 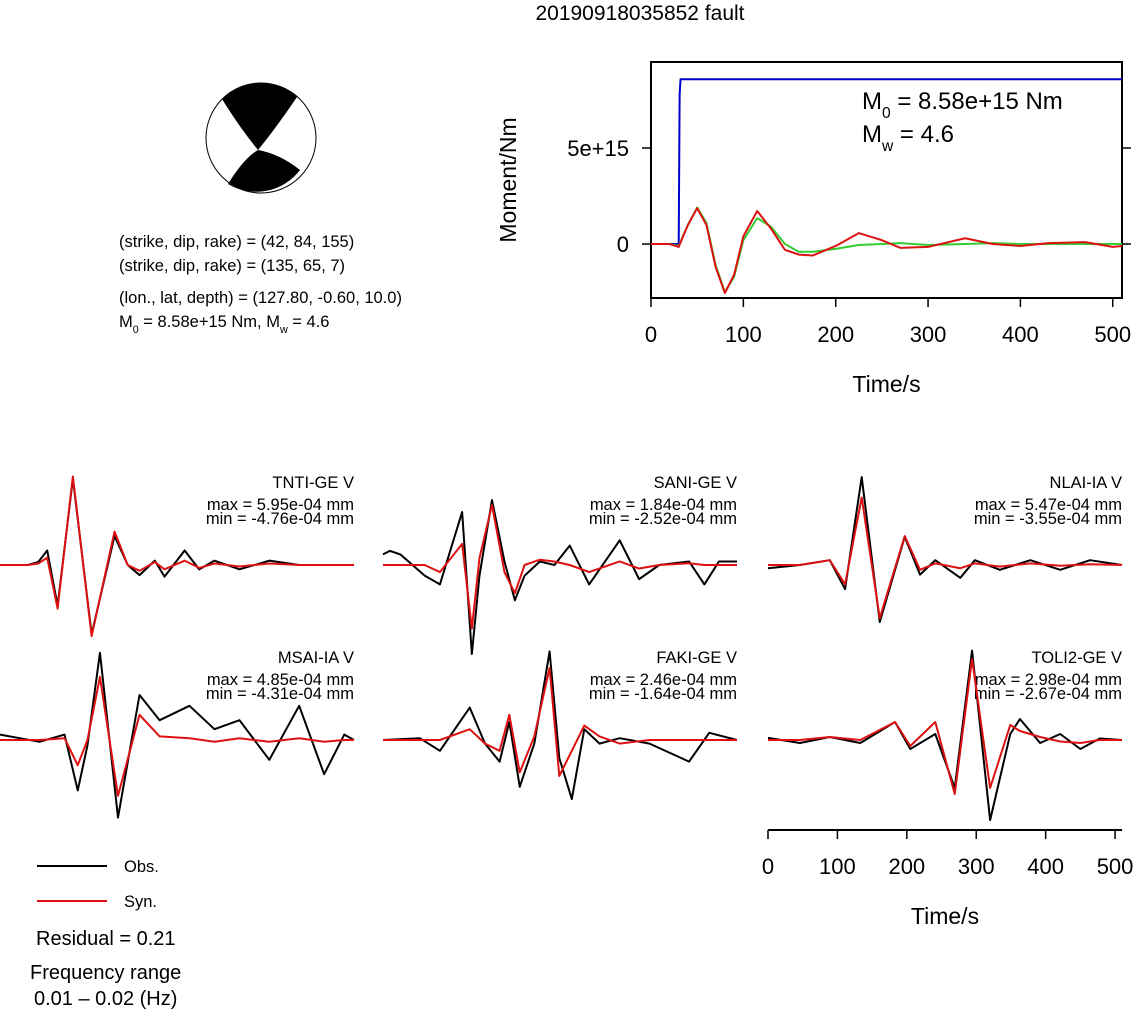 What do you see at coordinates (232, 266) in the screenshot?
I see `source-line: (strike, dip, rake) = (135, 65, 7)` at bounding box center [232, 266].